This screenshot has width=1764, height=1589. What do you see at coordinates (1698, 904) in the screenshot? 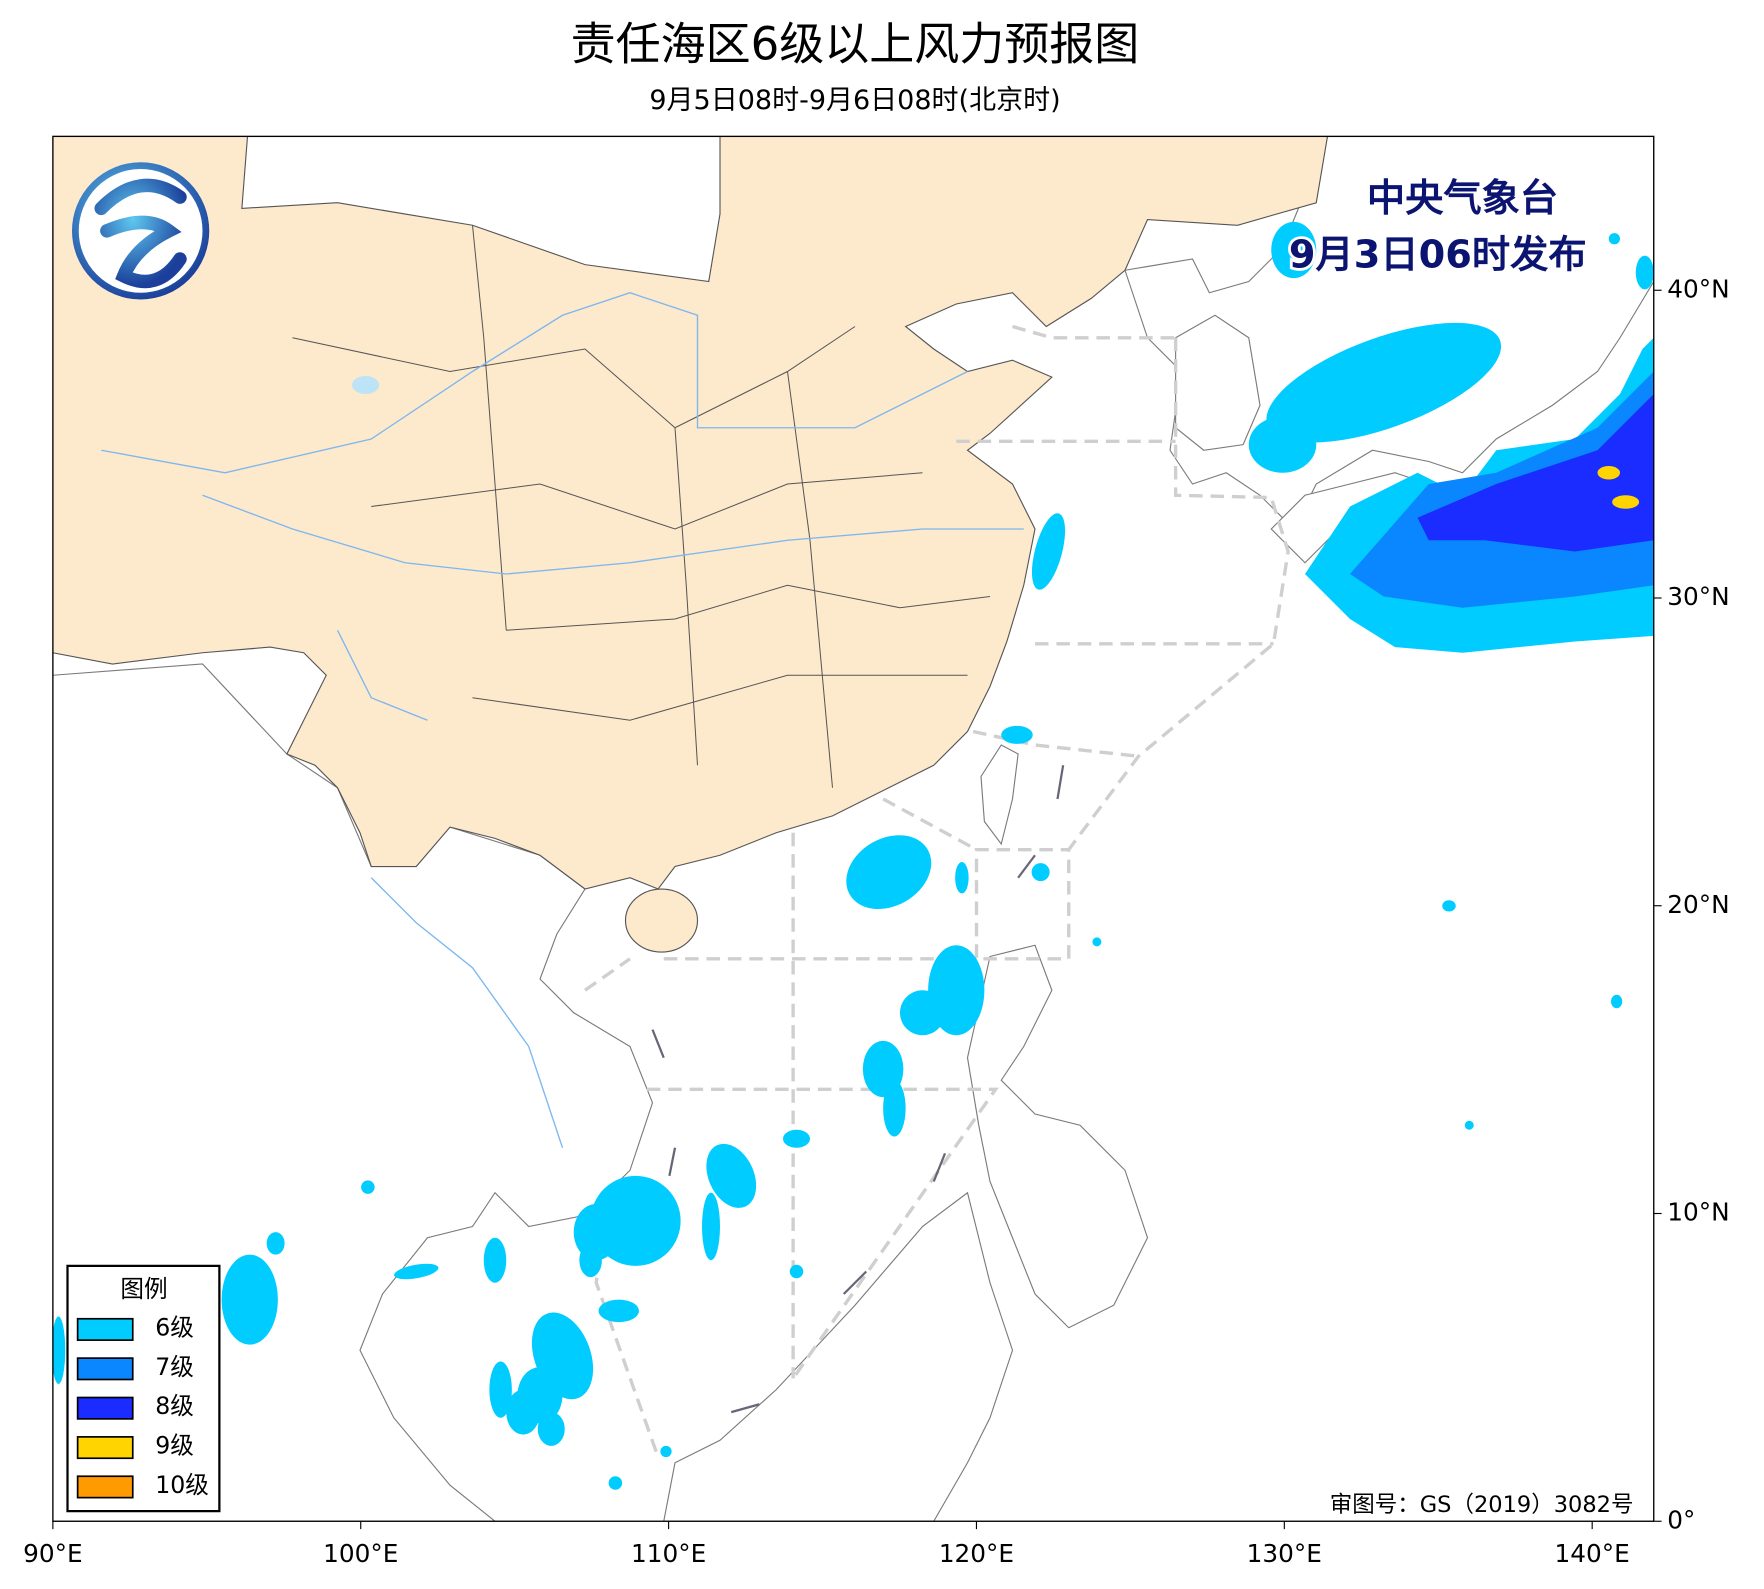
I see `y-tick-label: 20°N` at bounding box center [1698, 904].